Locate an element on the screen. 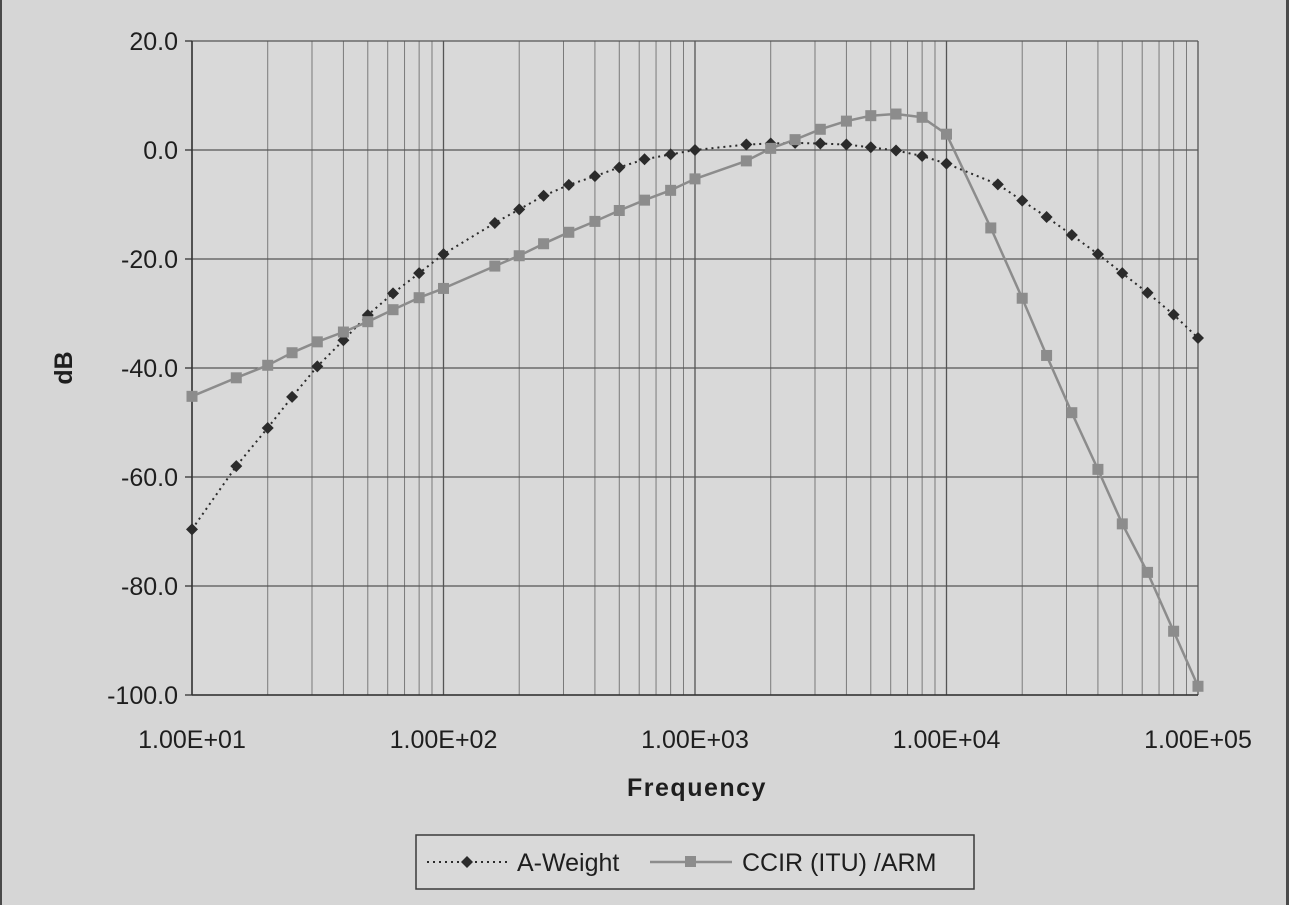 The width and height of the screenshot is (1289, 905). x-tick-label: 1.00E+02 is located at coordinates (444, 740).